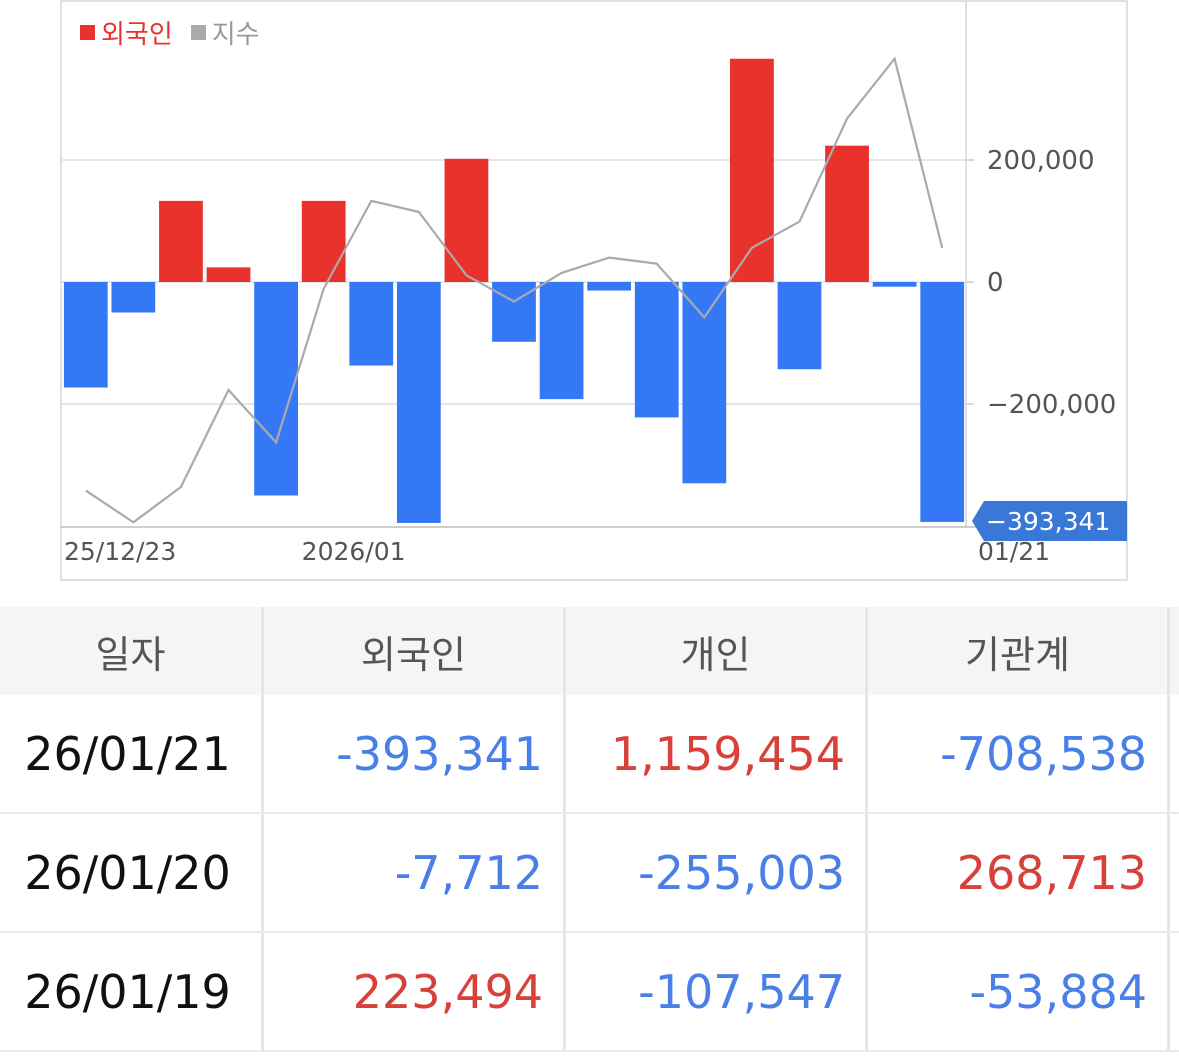 The image size is (1179, 1057). Describe the element at coordinates (354, 551) in the screenshot. I see `x-tick-label: 2026/01` at that location.